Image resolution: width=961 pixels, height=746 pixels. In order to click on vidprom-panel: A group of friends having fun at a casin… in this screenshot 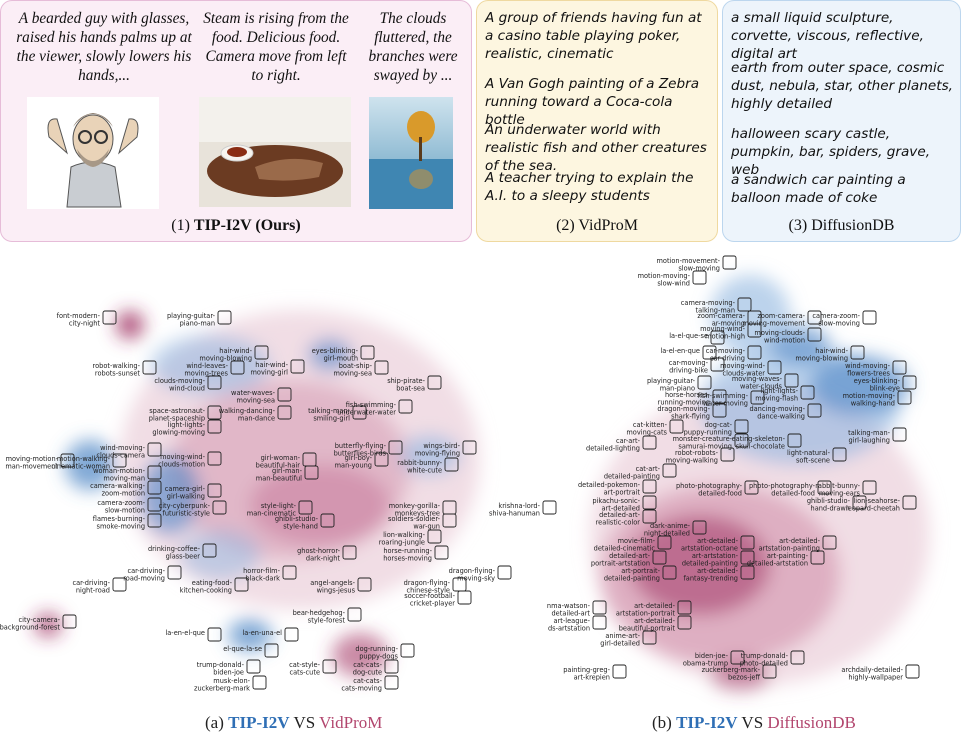, I will do `click(597, 121)`.